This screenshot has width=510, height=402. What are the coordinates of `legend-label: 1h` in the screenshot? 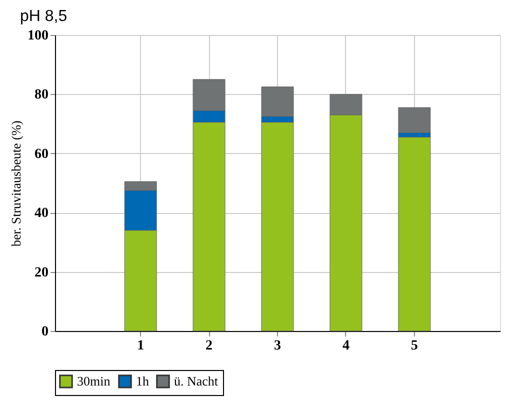 It's located at (143, 380).